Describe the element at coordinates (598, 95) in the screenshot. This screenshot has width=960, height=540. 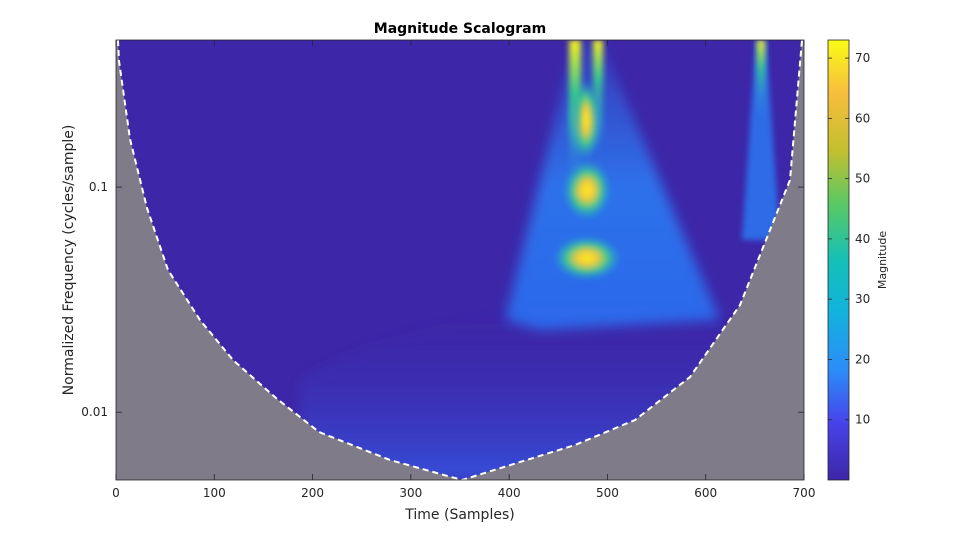
I see `stem-right` at that location.